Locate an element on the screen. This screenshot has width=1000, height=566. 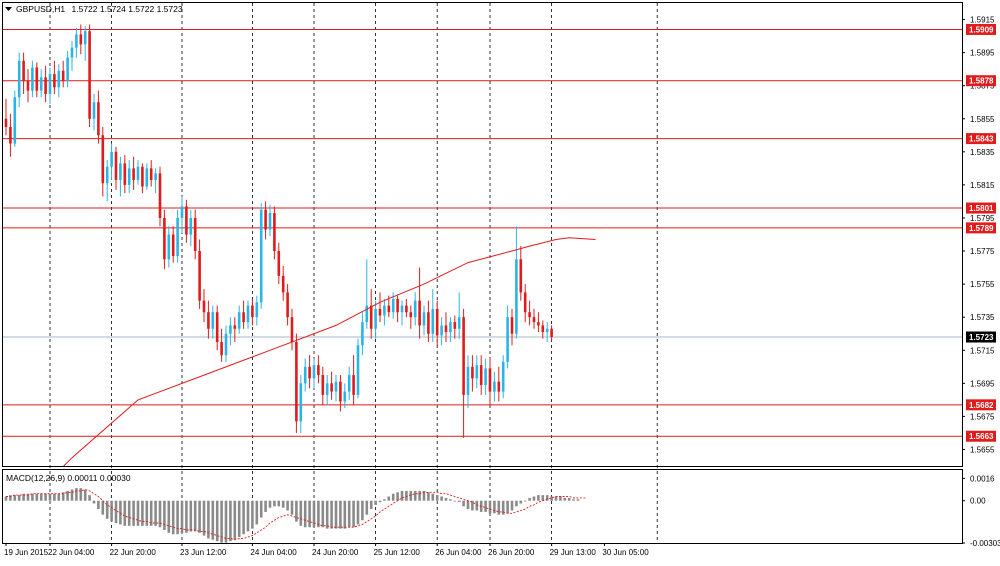
price-tick-label: 1.5655 is located at coordinates (982, 449).